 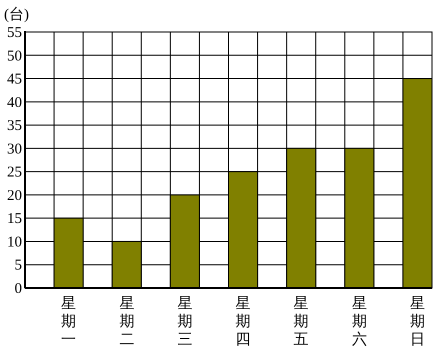 What do you see at coordinates (18, 266) in the screenshot?
I see `y-tick-label: 5` at bounding box center [18, 266].